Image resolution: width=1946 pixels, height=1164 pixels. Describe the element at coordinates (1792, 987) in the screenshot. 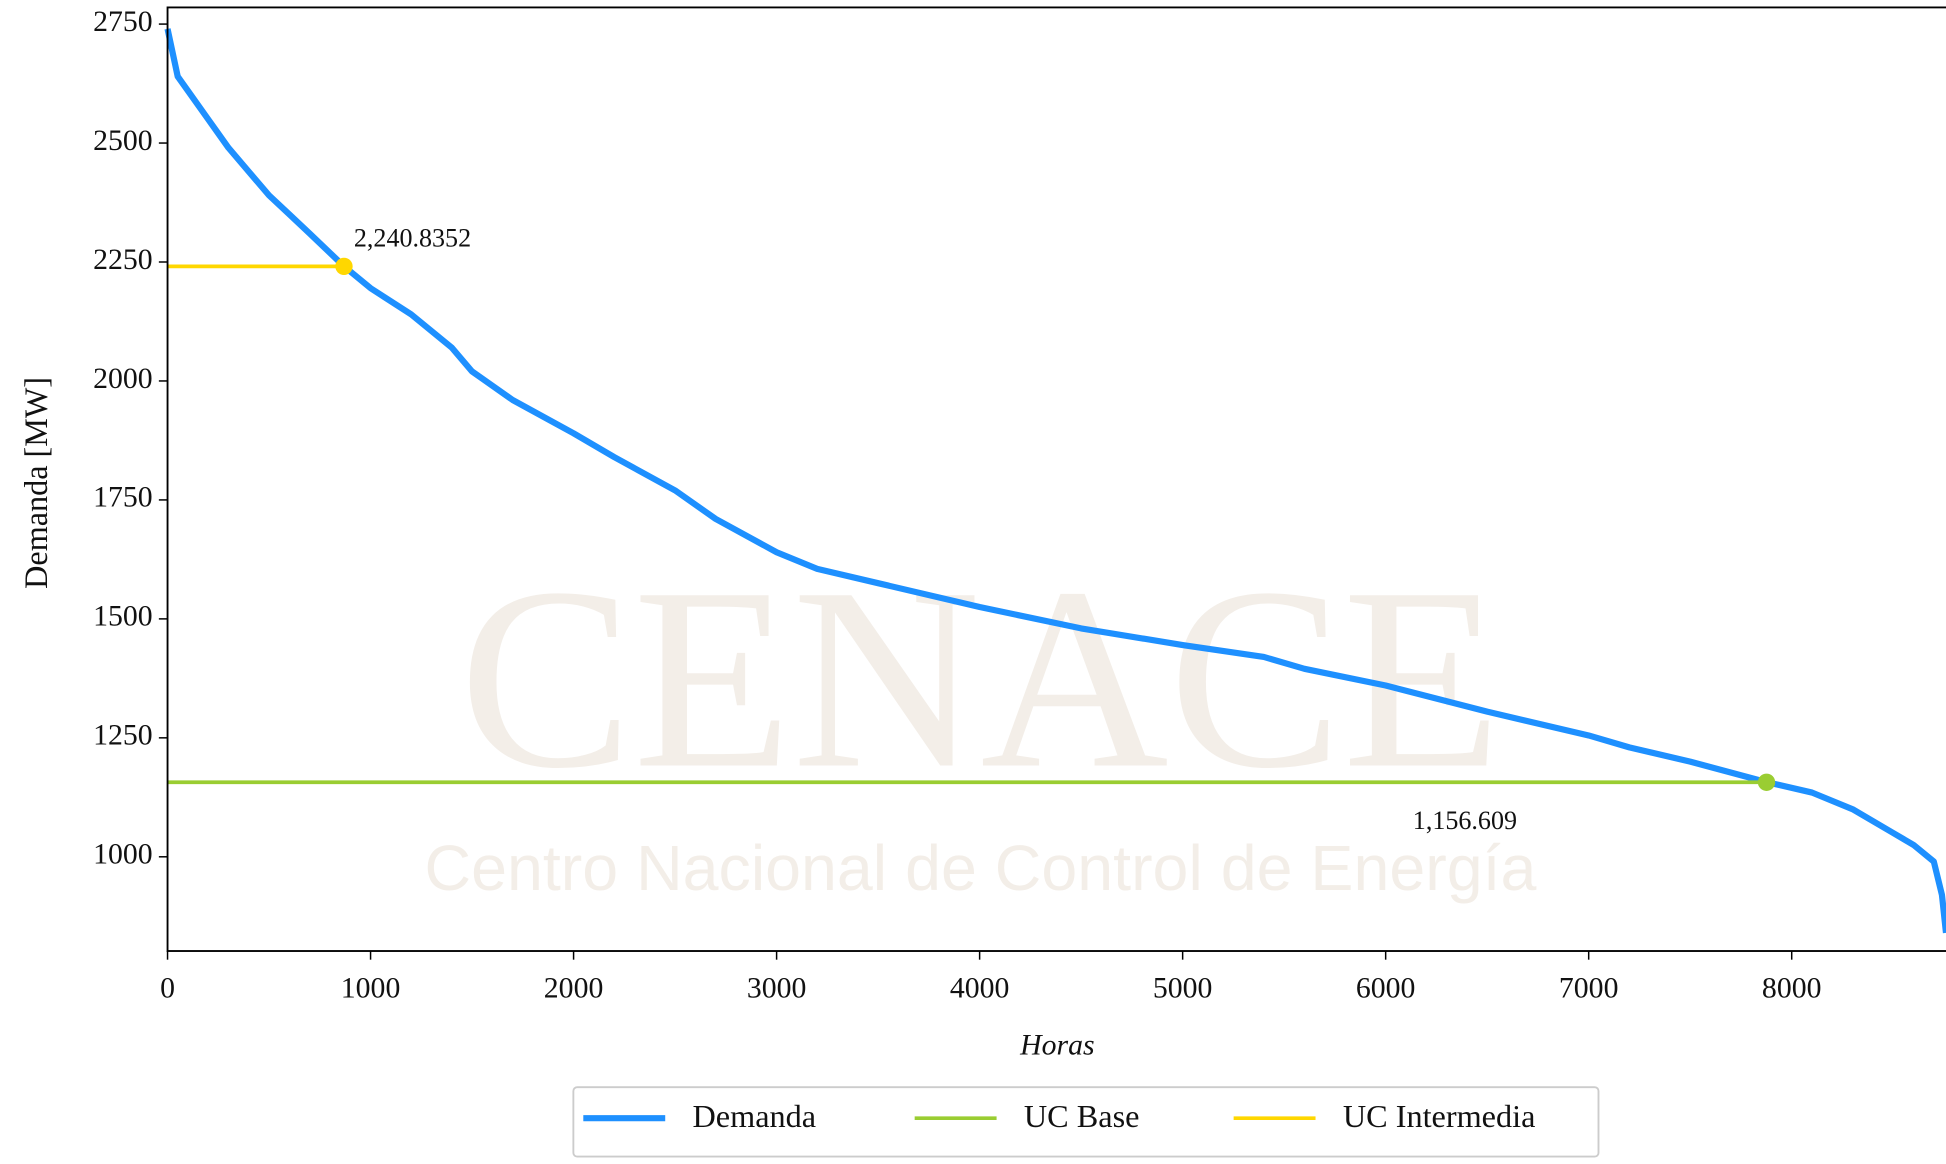

I see `x-tick-label: 8000` at that location.